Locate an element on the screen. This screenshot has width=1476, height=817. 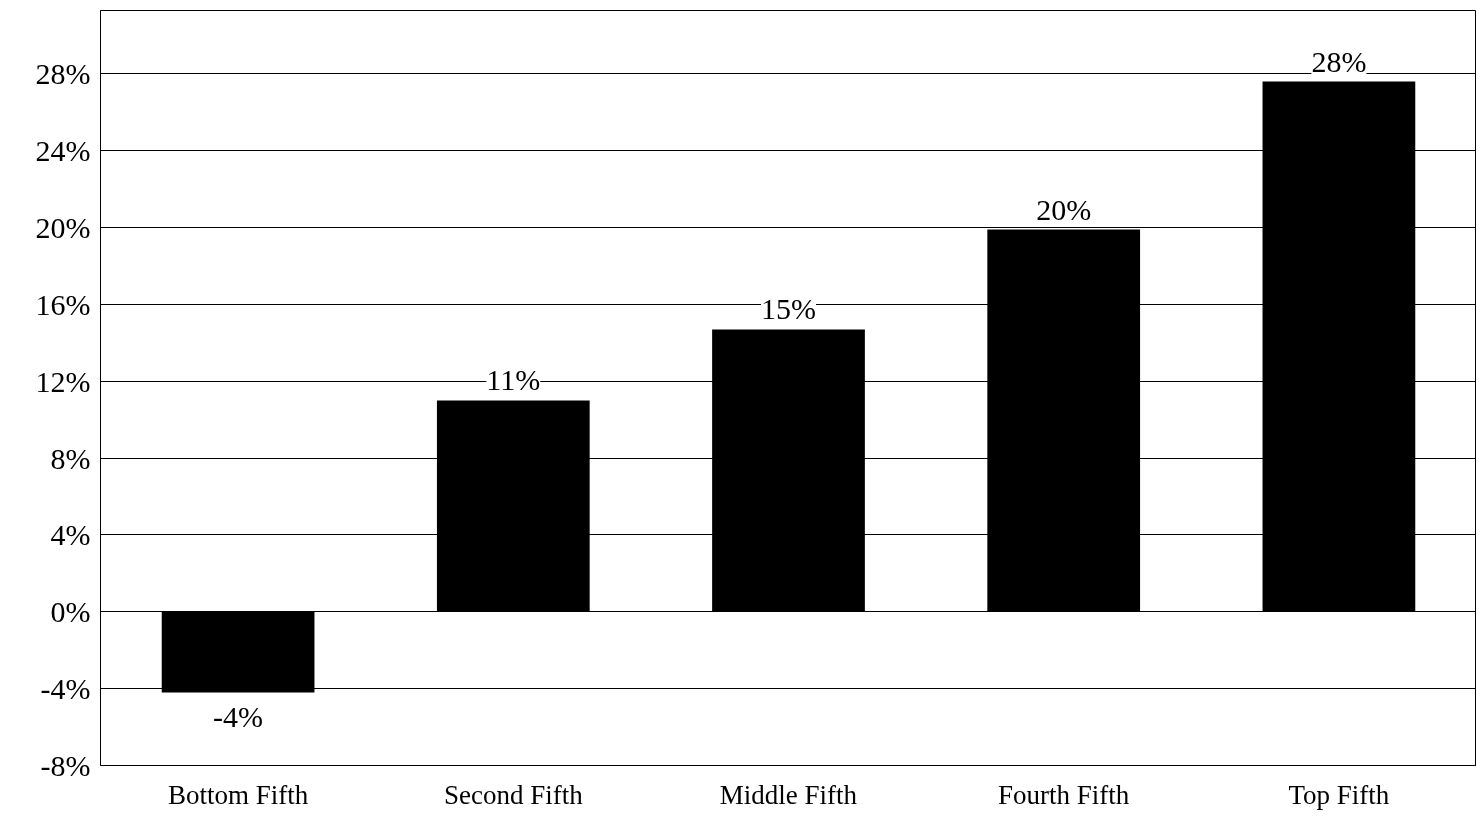
data-label: 11% is located at coordinates (513, 380).